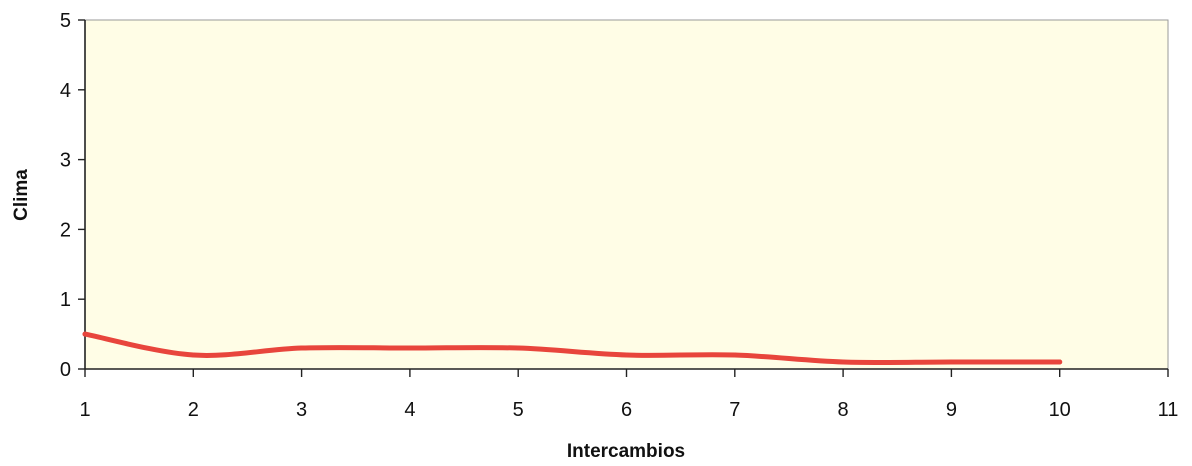 This screenshot has width=1192, height=466. What do you see at coordinates (951, 410) in the screenshot?
I see `x-tick-label: 9` at bounding box center [951, 410].